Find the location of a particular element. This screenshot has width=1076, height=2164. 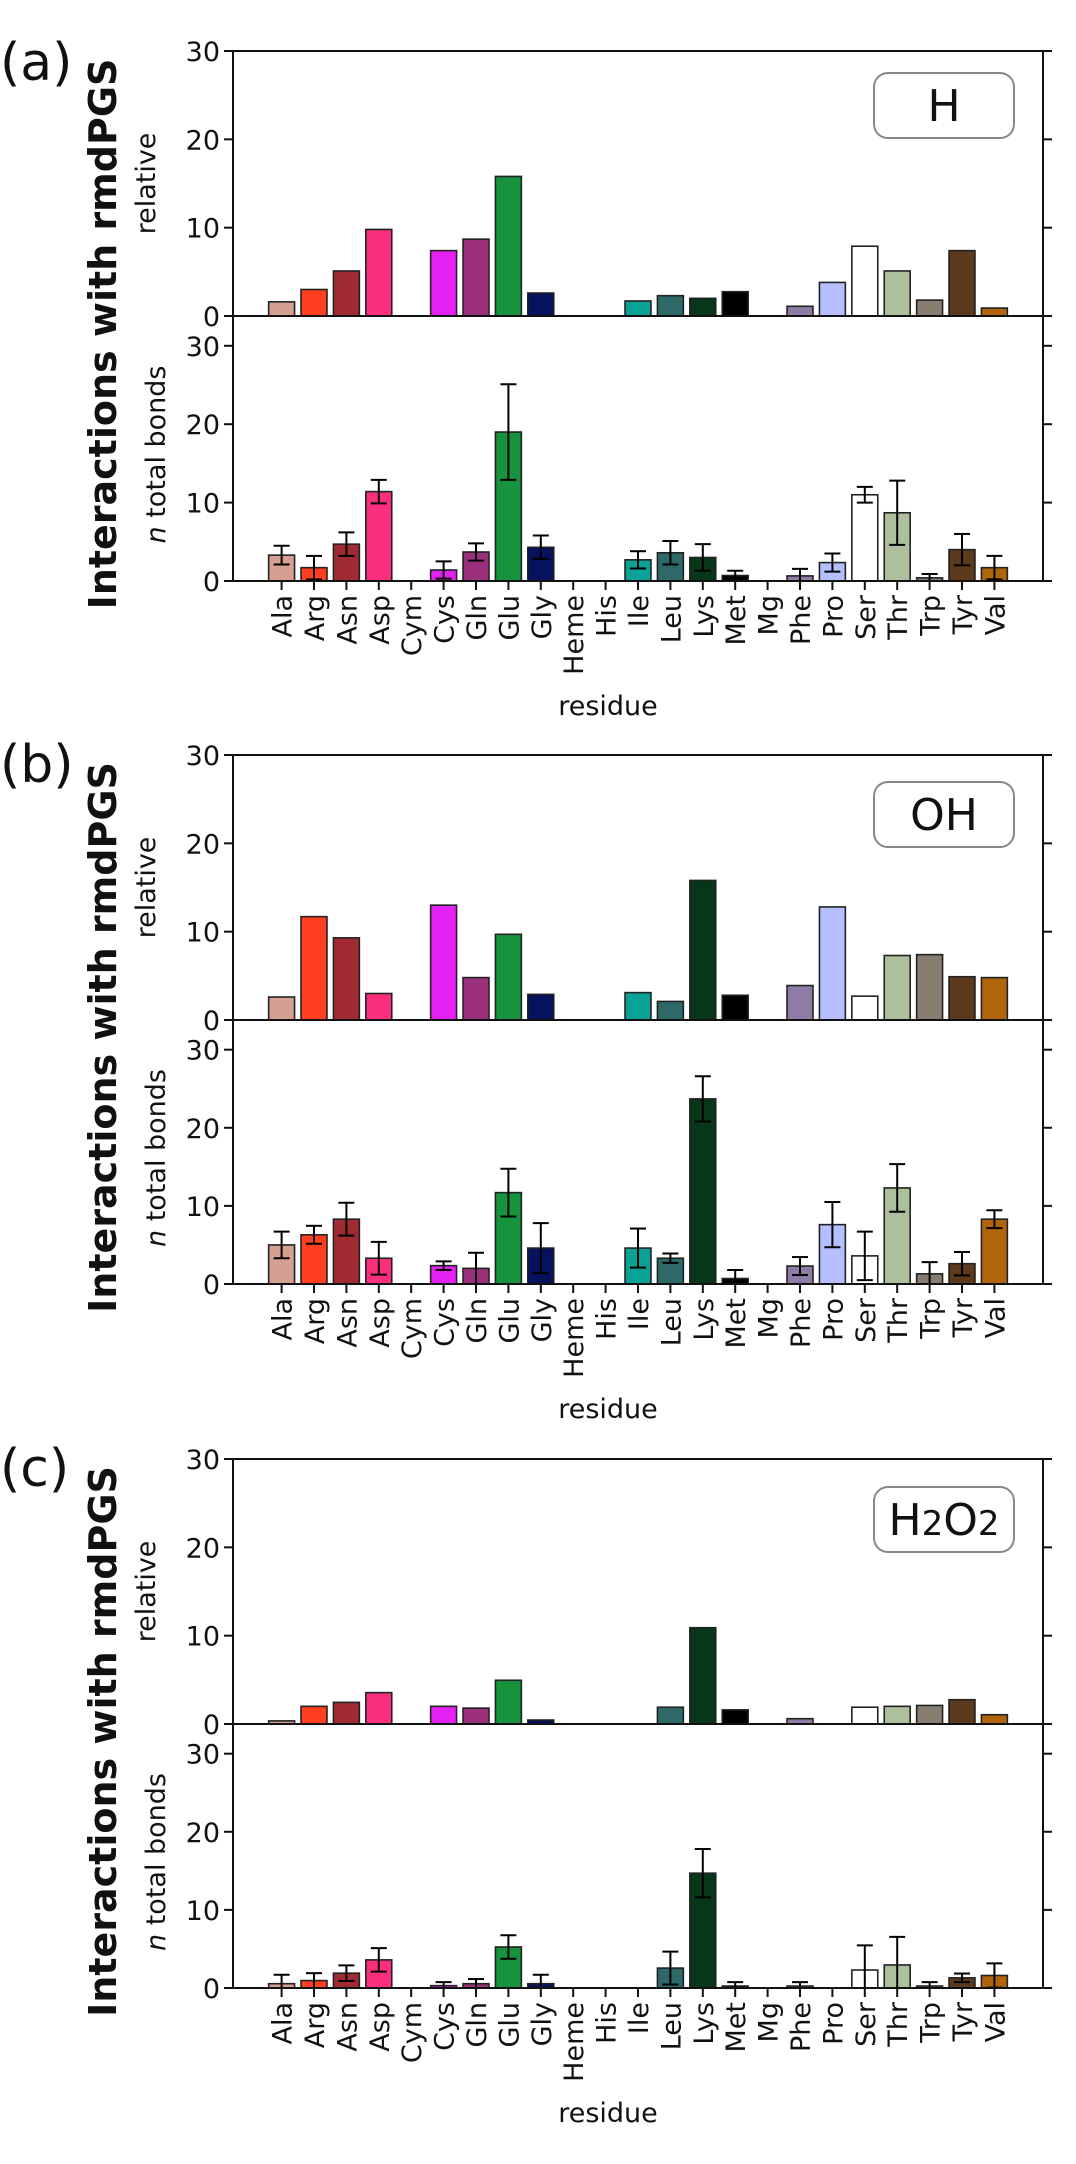

legend-text-part: O is located at coordinates (960, 1520).